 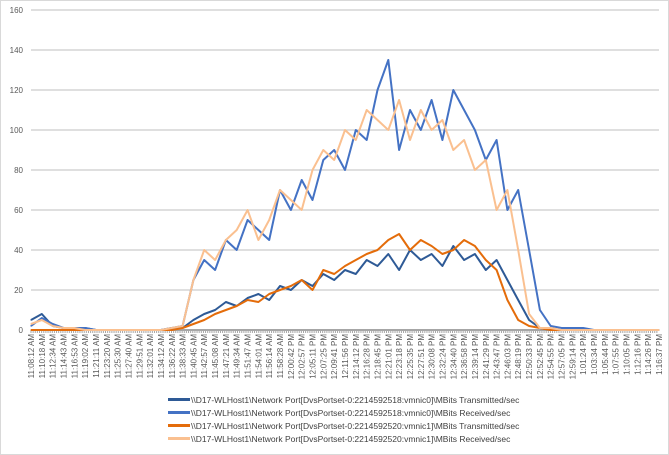 What do you see at coordinates (21, 330) in the screenshot?
I see `y-tick-label: 0` at bounding box center [21, 330].